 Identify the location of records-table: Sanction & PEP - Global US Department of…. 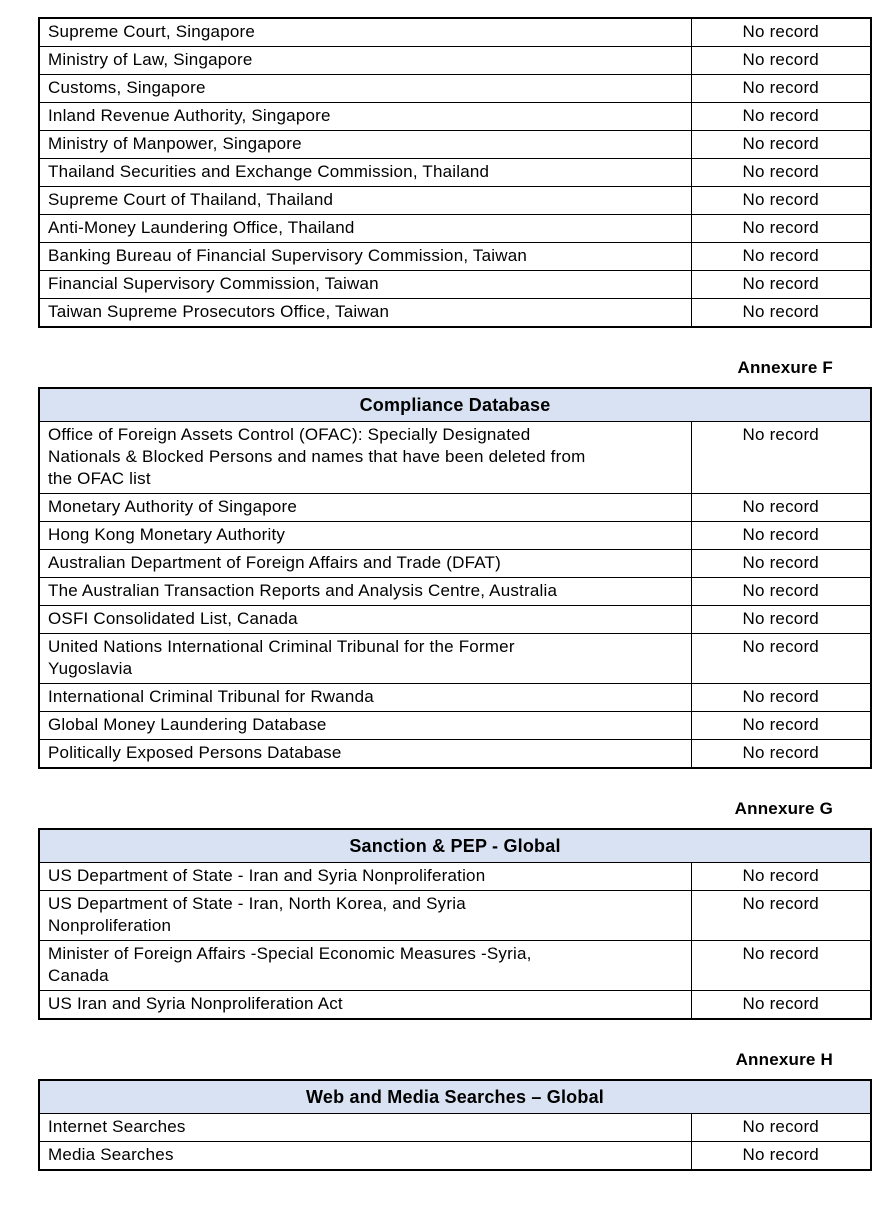
(455, 924).